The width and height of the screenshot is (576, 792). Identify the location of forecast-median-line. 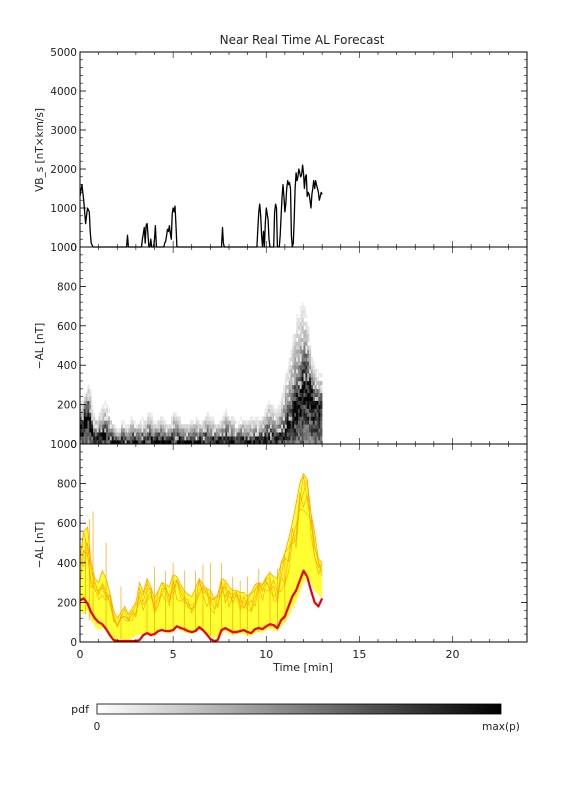
(201, 606).